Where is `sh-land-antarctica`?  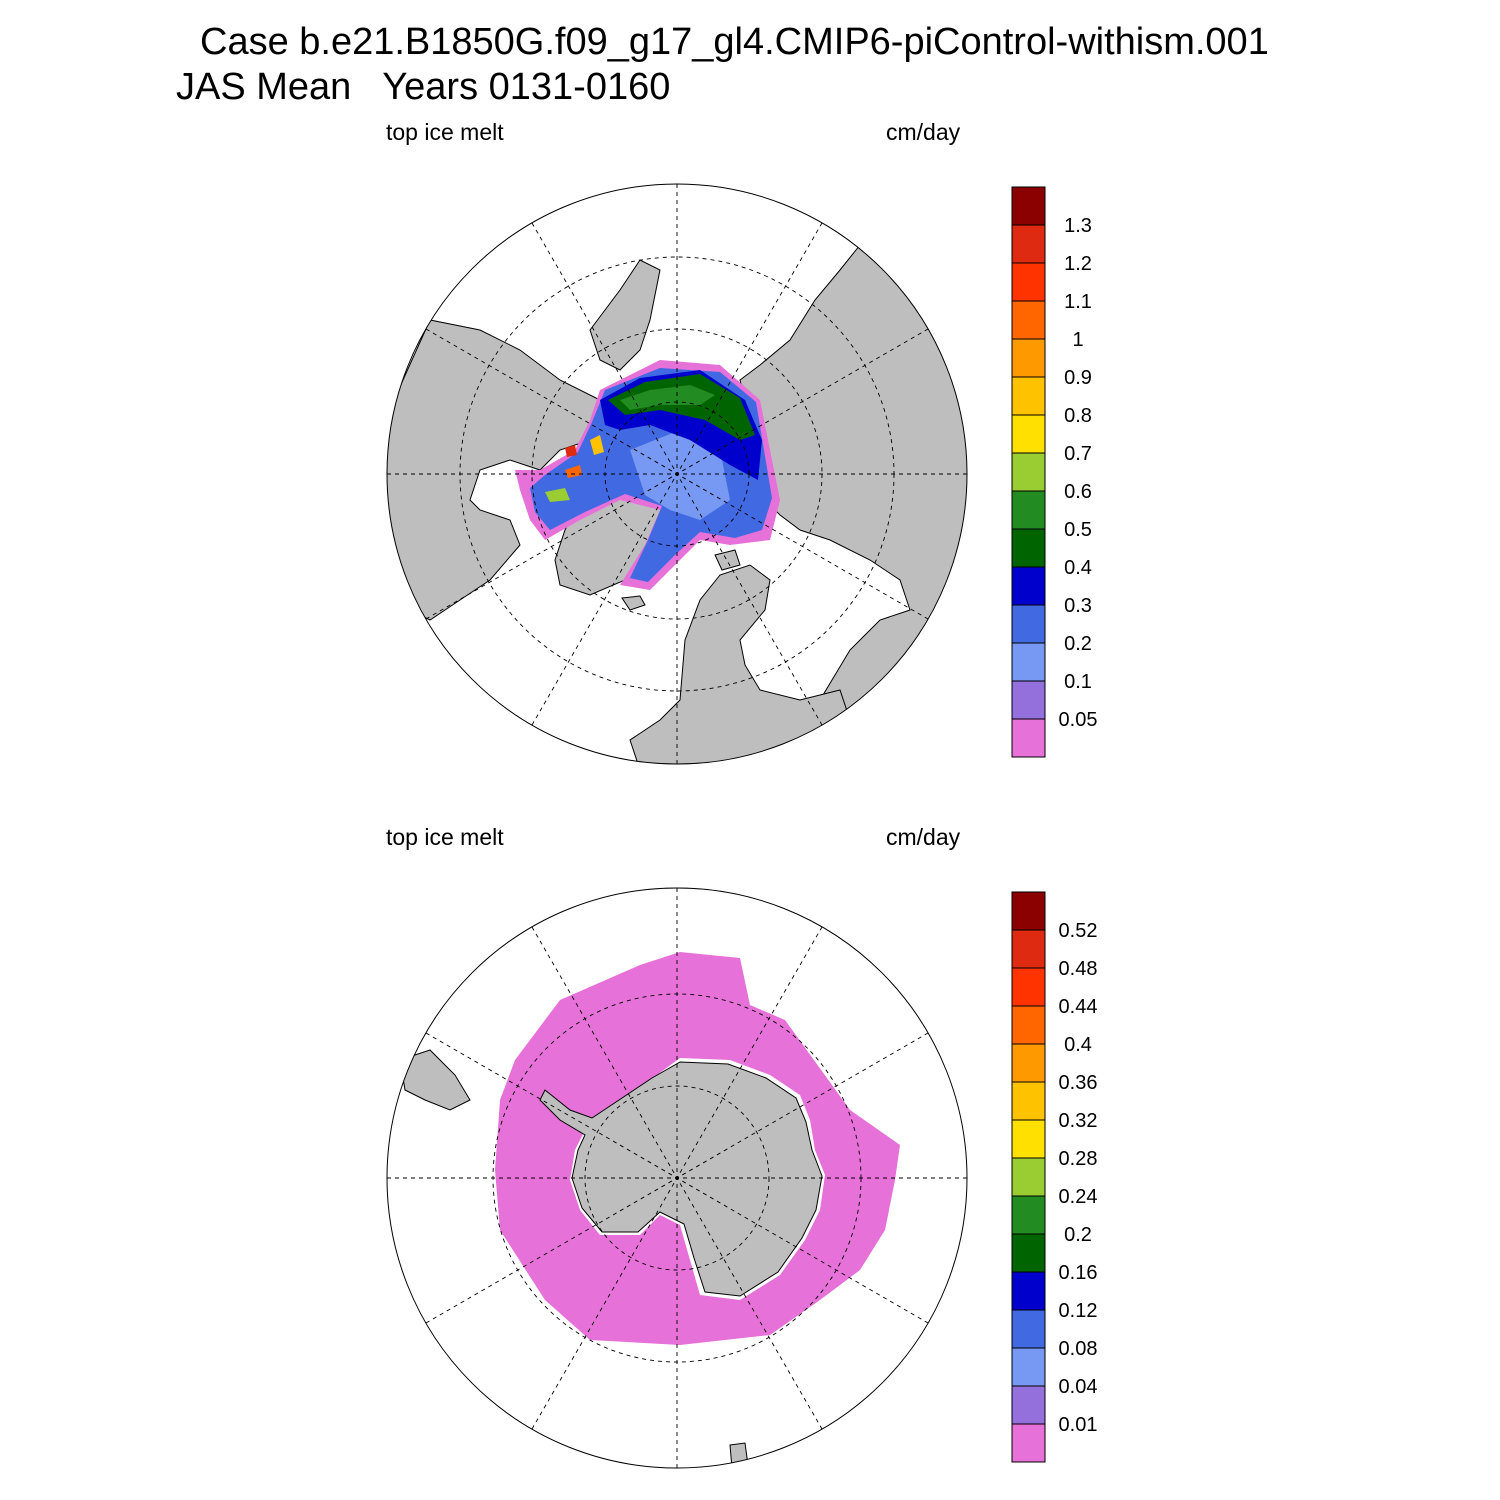
sh-land-antarctica is located at coordinates (681, 1179).